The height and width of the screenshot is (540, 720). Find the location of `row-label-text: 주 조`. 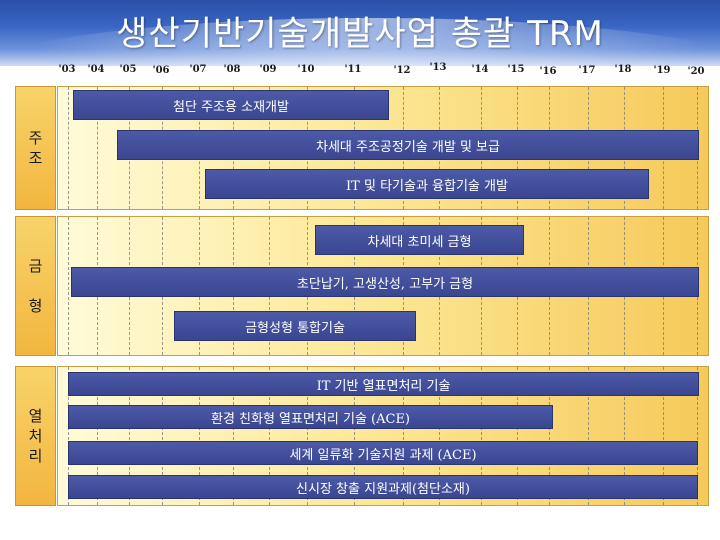

row-label-text: 주 조 is located at coordinates (35, 148).